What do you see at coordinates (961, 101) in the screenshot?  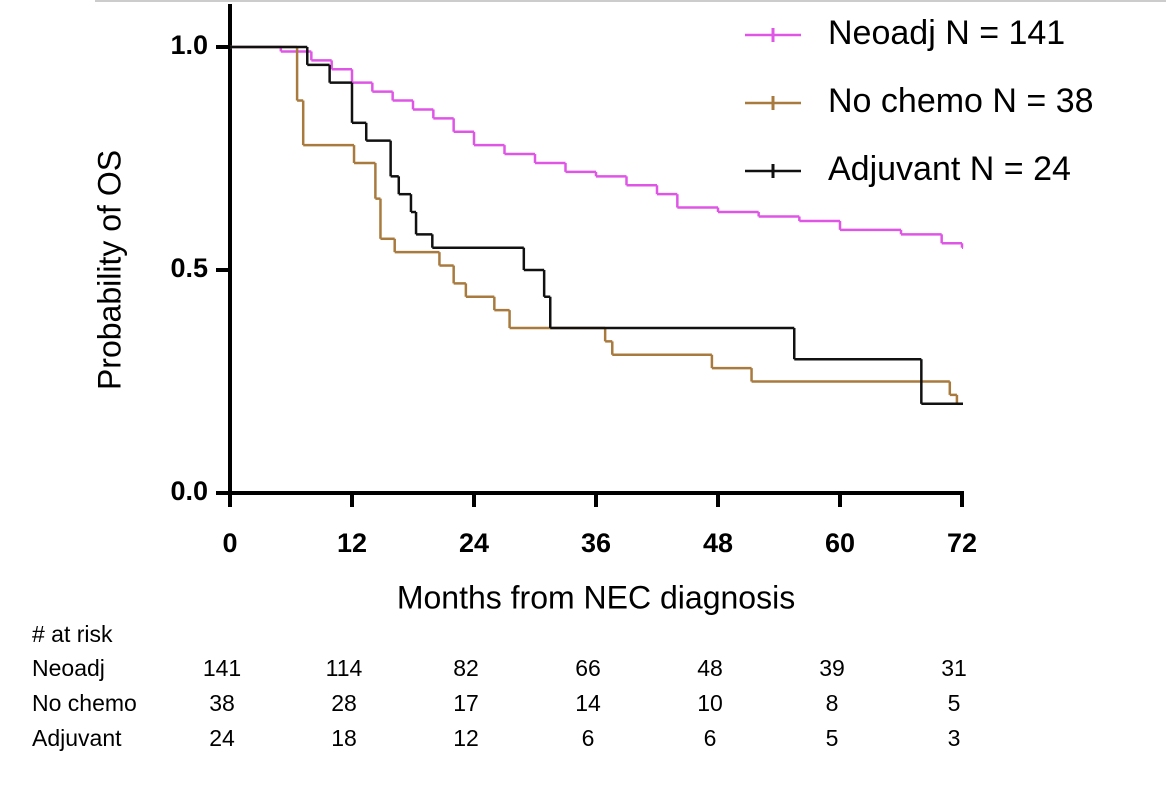 I see `legend-label: No chemo N = 38` at bounding box center [961, 101].